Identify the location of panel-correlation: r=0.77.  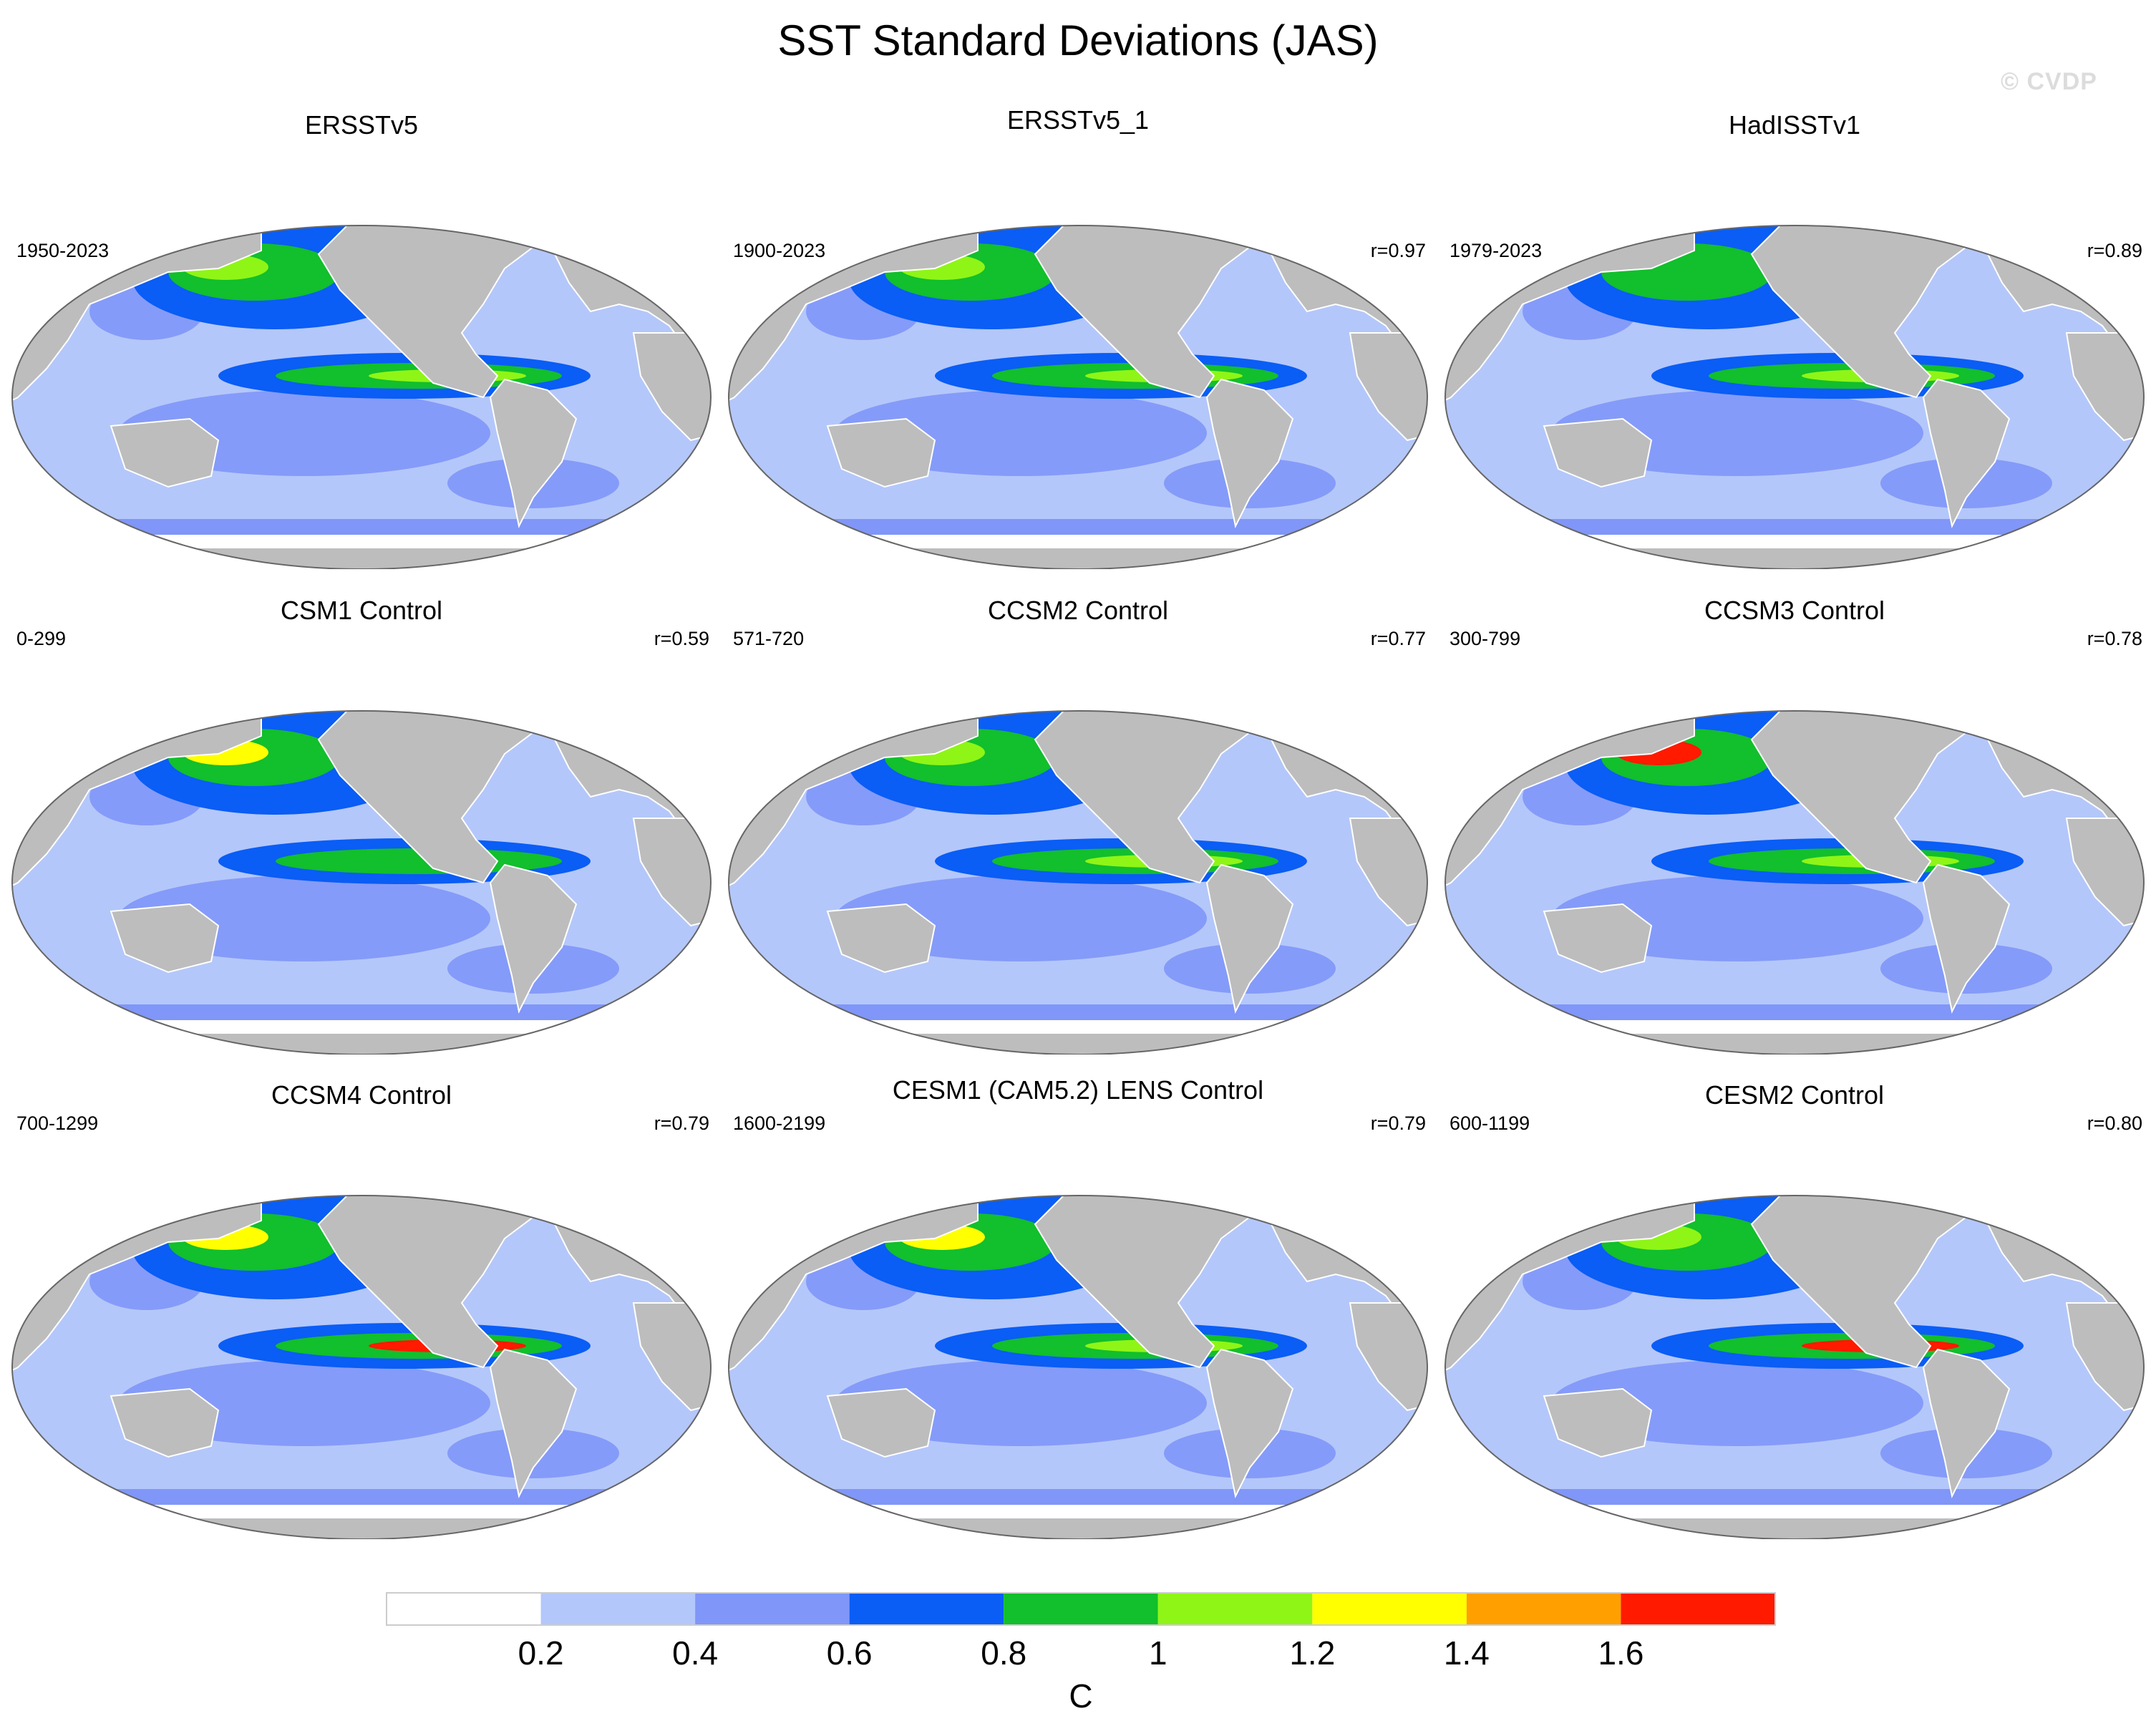
(1398, 639).